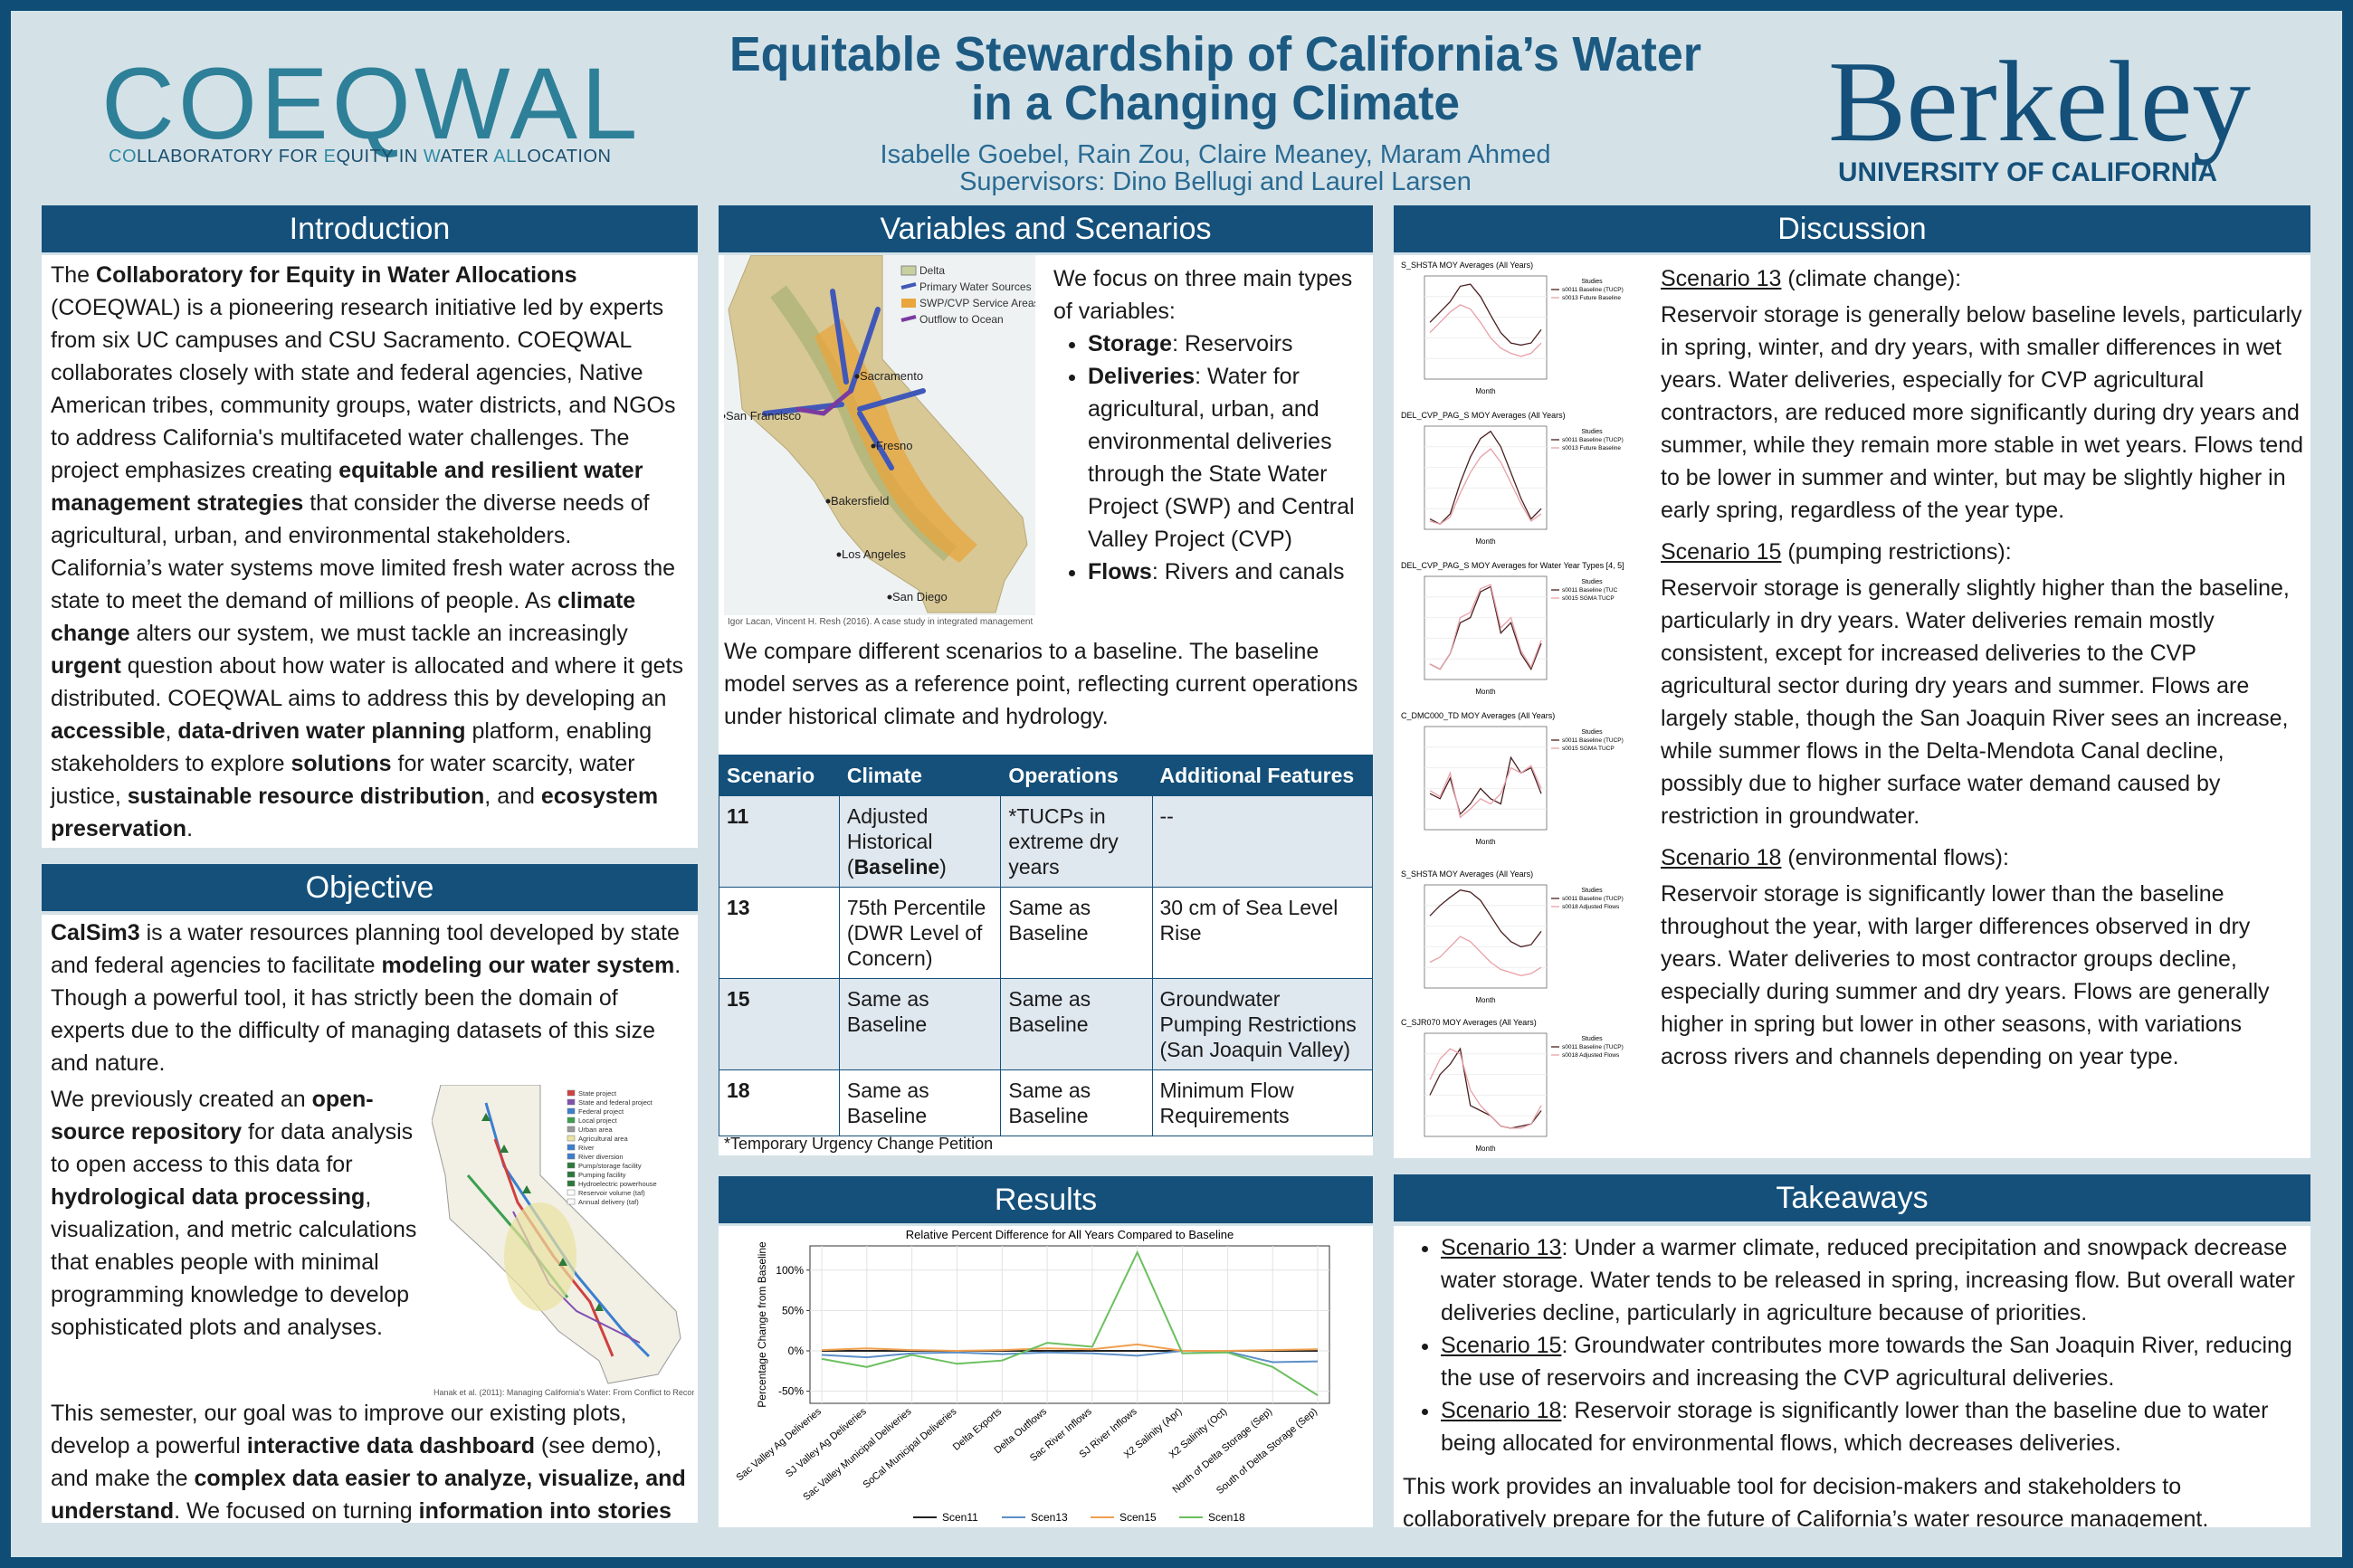 The image size is (2353, 1568). I want to click on table-cell: 75th Percentile (DWR Level of Concern), so click(920, 933).